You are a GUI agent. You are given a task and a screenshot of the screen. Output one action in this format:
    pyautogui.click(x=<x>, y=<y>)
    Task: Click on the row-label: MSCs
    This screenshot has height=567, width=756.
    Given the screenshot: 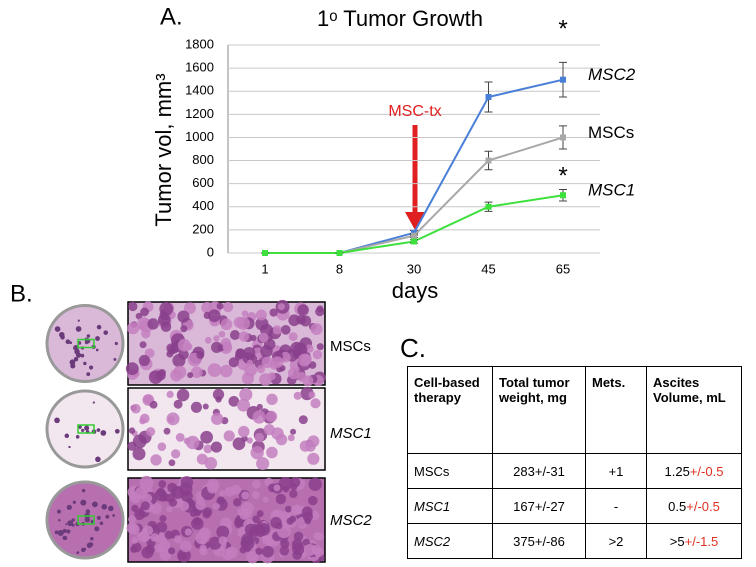 What is the action you would take?
    pyautogui.click(x=350, y=346)
    